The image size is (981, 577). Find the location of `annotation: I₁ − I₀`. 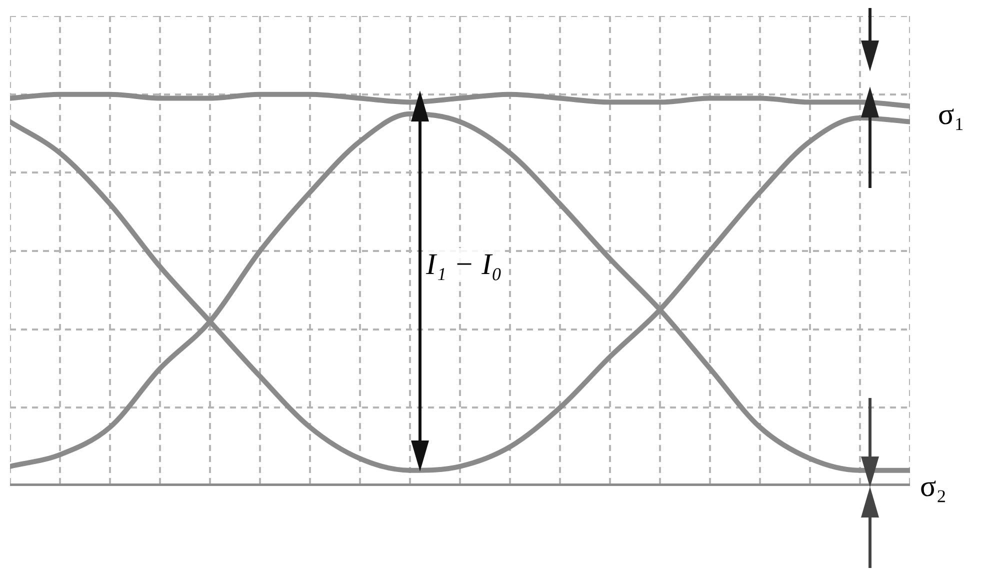

annotation: I₁ − I₀ is located at coordinates (464, 265).